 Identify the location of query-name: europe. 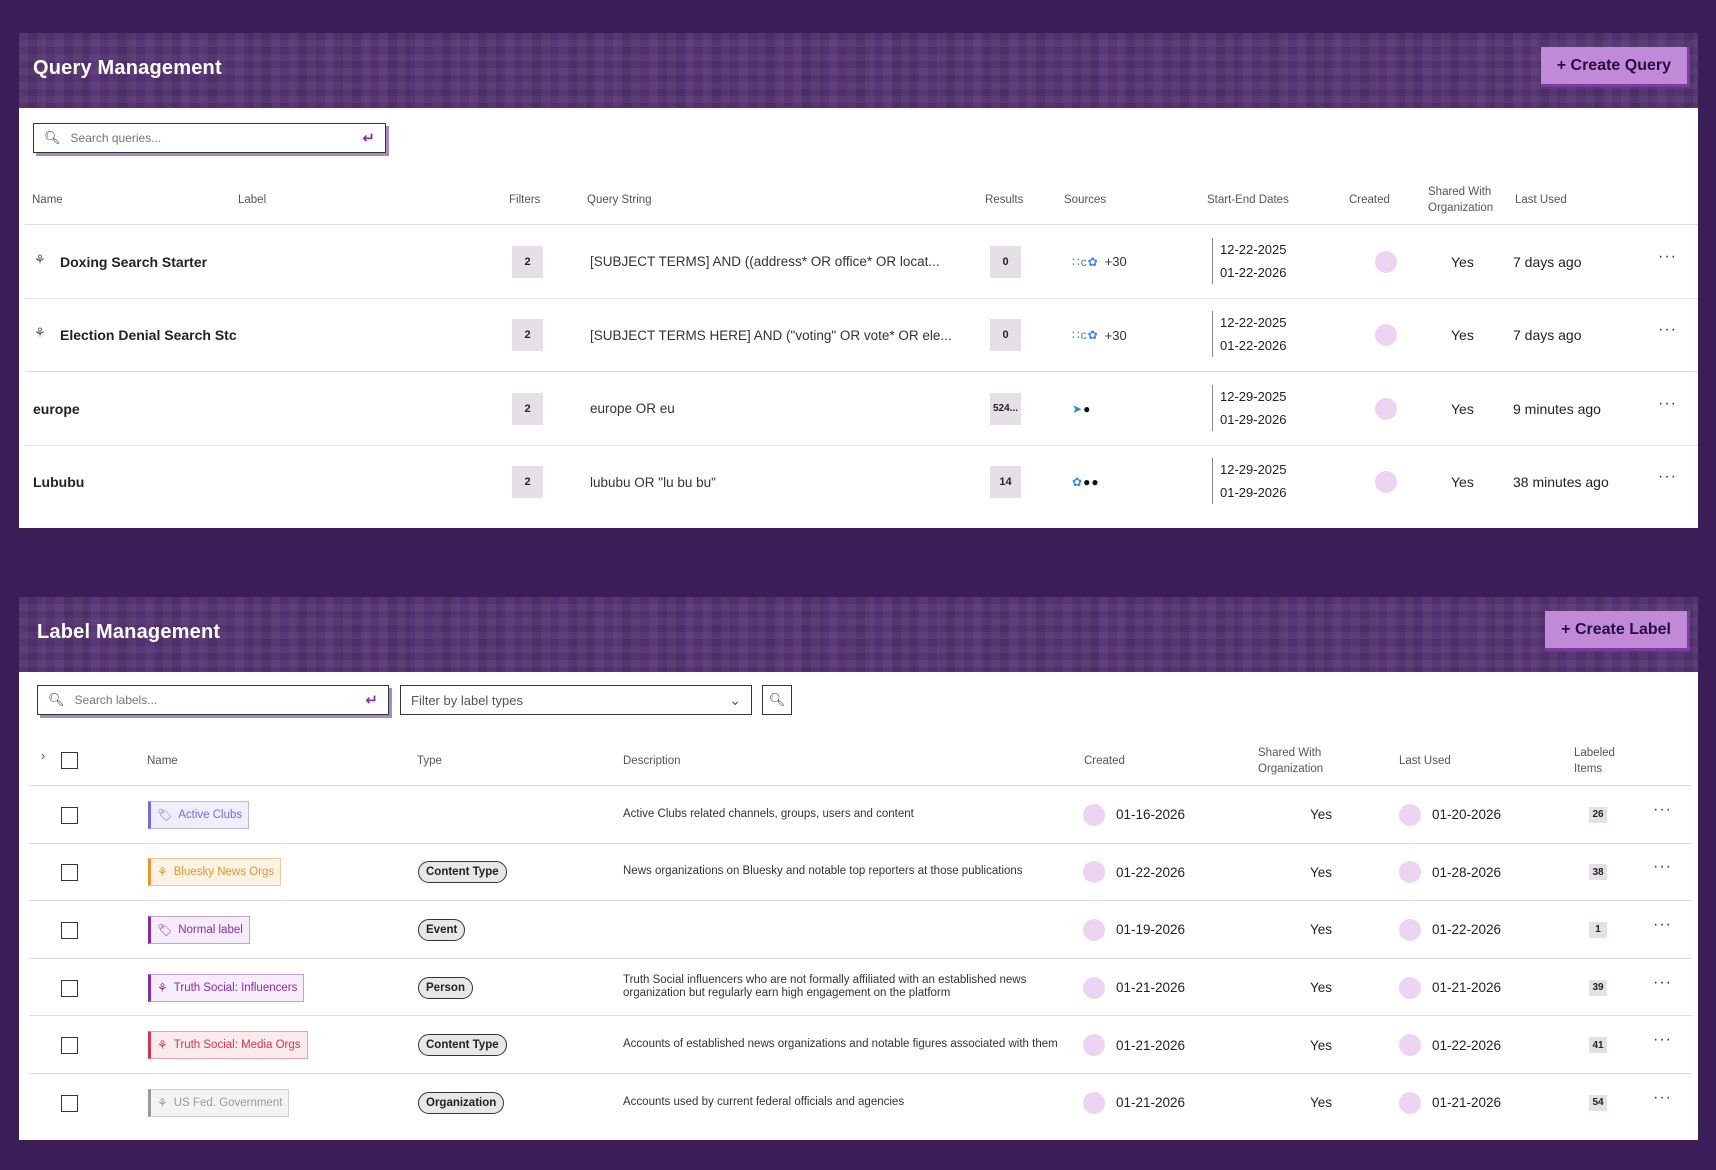
(56, 408).